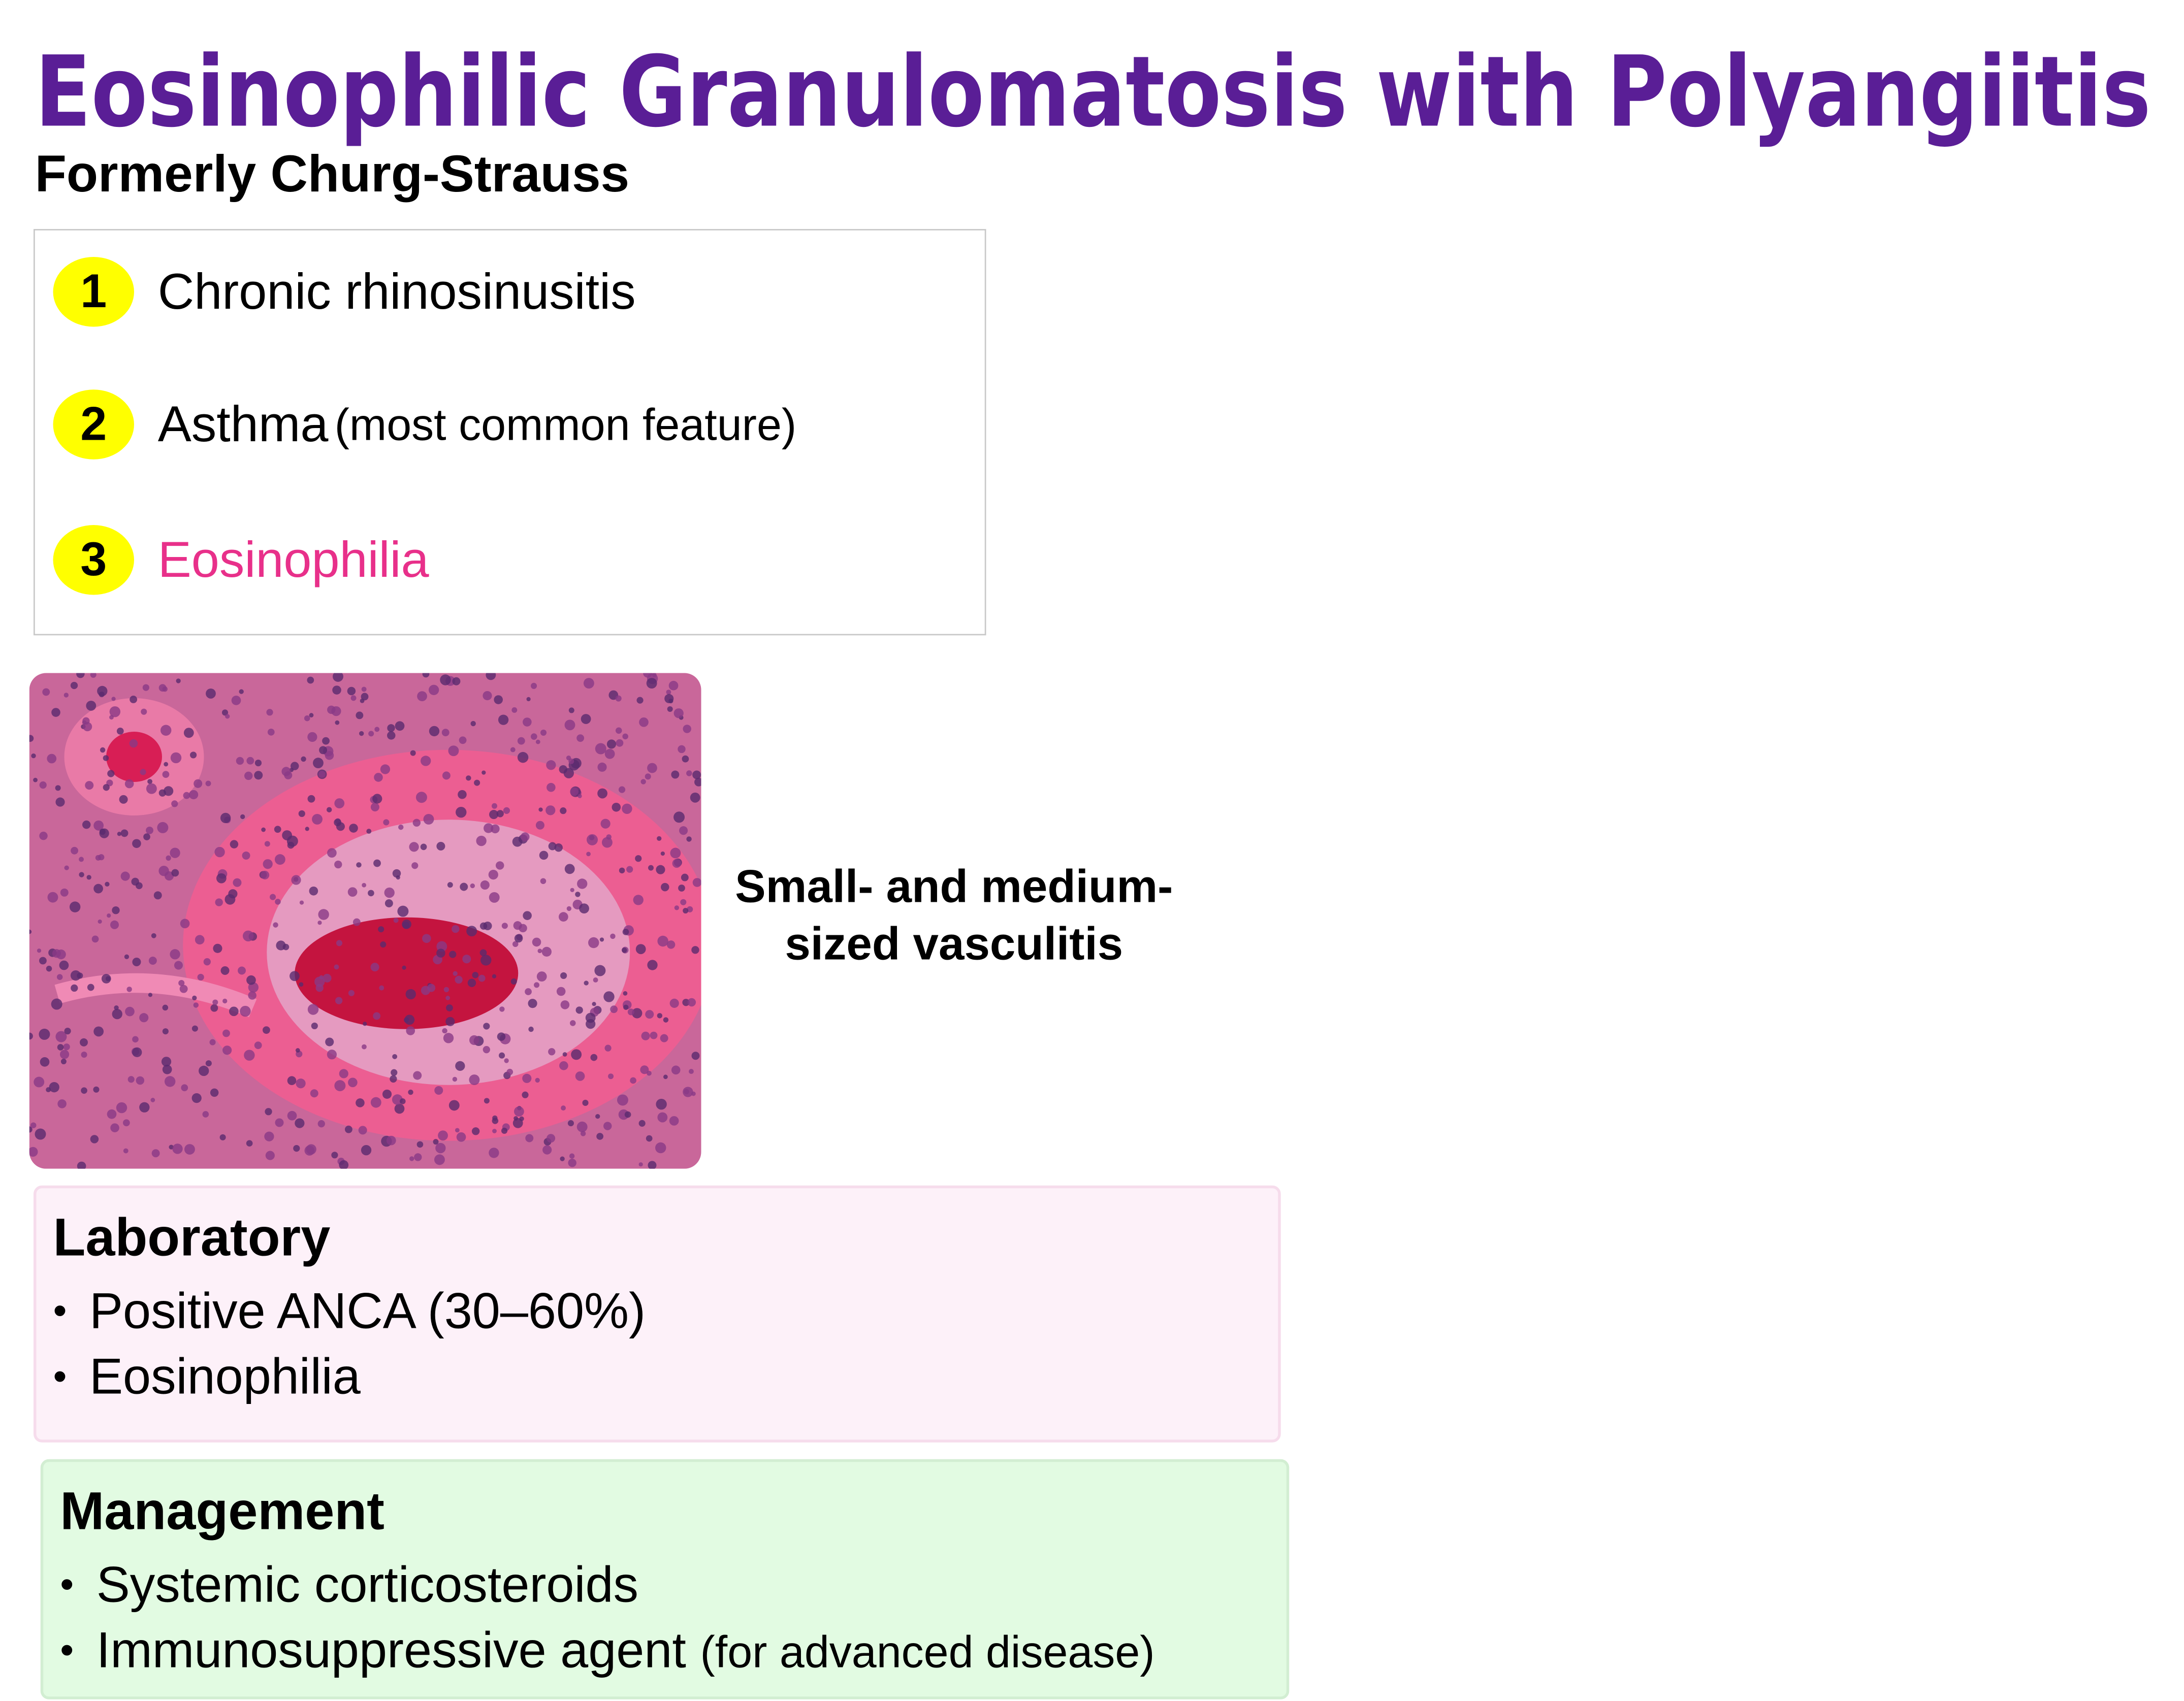 The width and height of the screenshot is (2184, 1701). I want to click on subtitle: Formerly Churg-Strauss, so click(332, 174).